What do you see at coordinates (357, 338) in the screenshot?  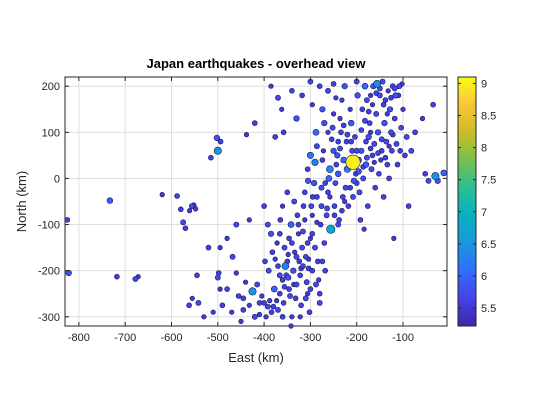 I see `x-tick-label: -200` at bounding box center [357, 338].